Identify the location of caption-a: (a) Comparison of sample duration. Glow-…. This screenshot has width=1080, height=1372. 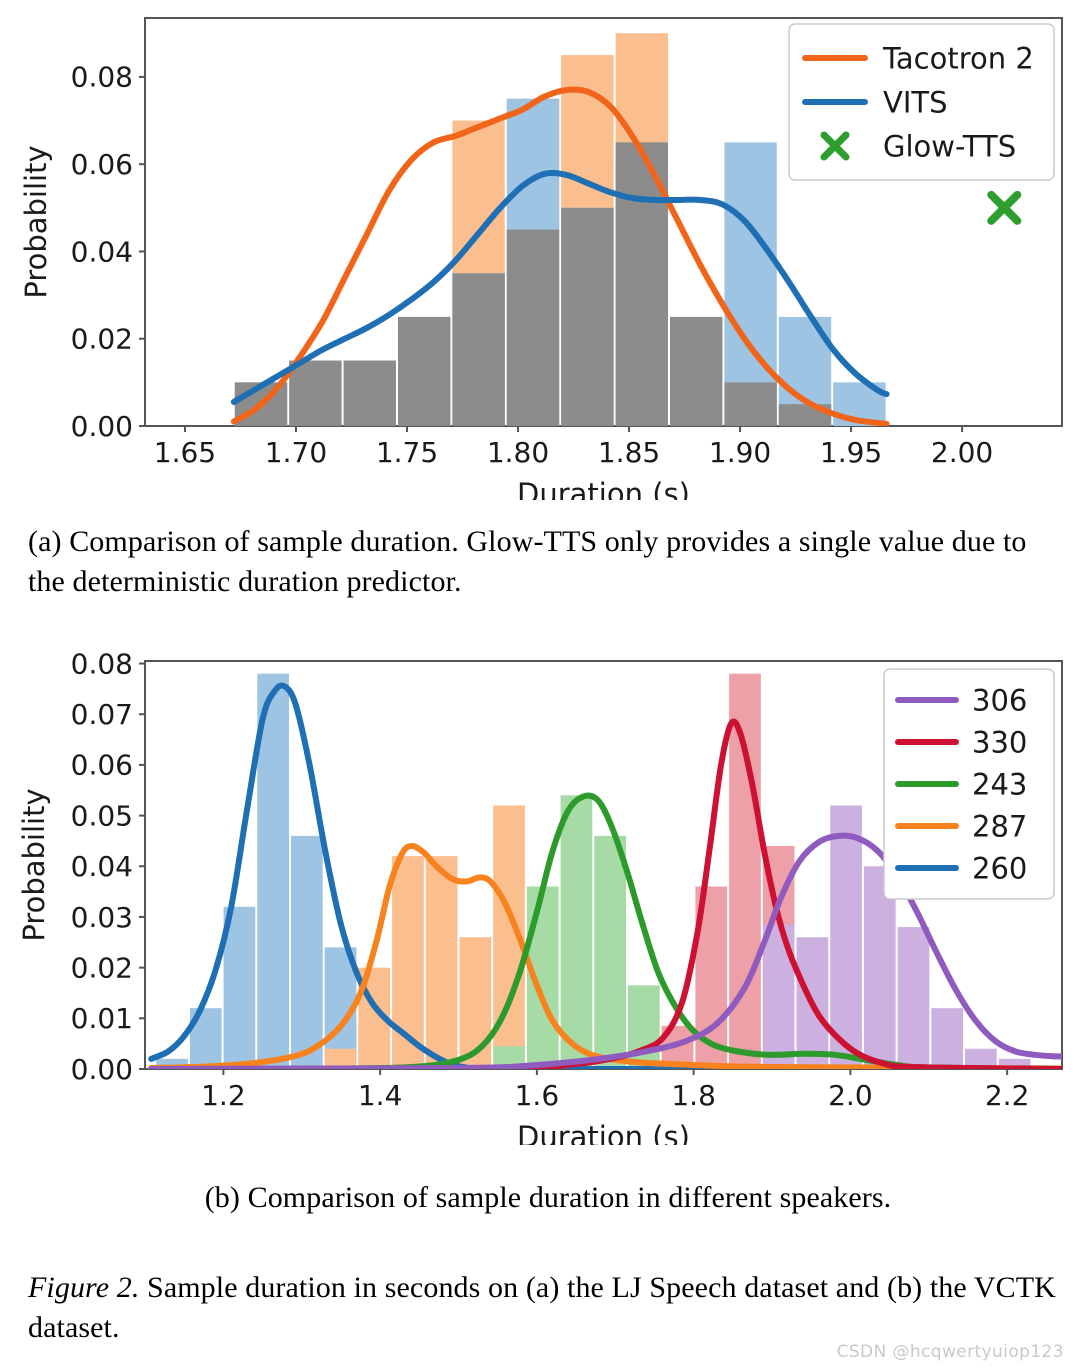
(527, 561).